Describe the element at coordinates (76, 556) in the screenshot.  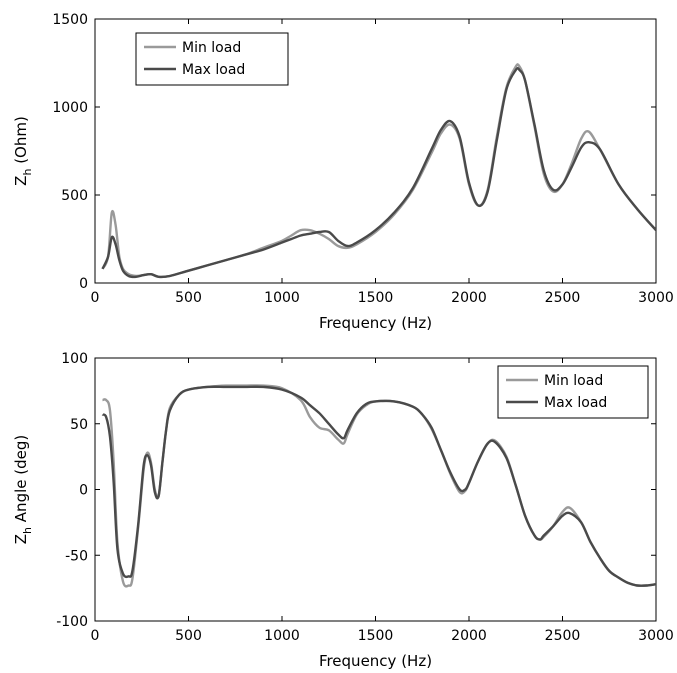
I see `y-tick-label: -50` at that location.